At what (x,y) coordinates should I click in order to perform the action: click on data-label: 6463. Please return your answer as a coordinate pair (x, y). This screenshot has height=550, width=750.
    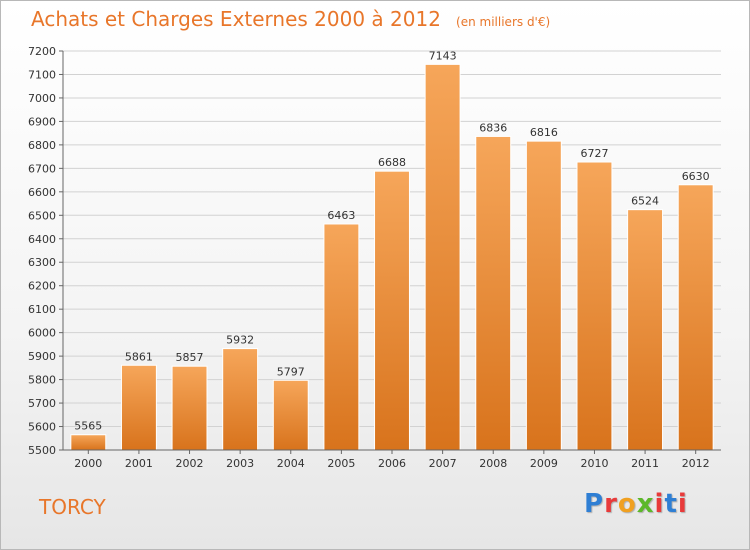
    Looking at the image, I should click on (341, 215).